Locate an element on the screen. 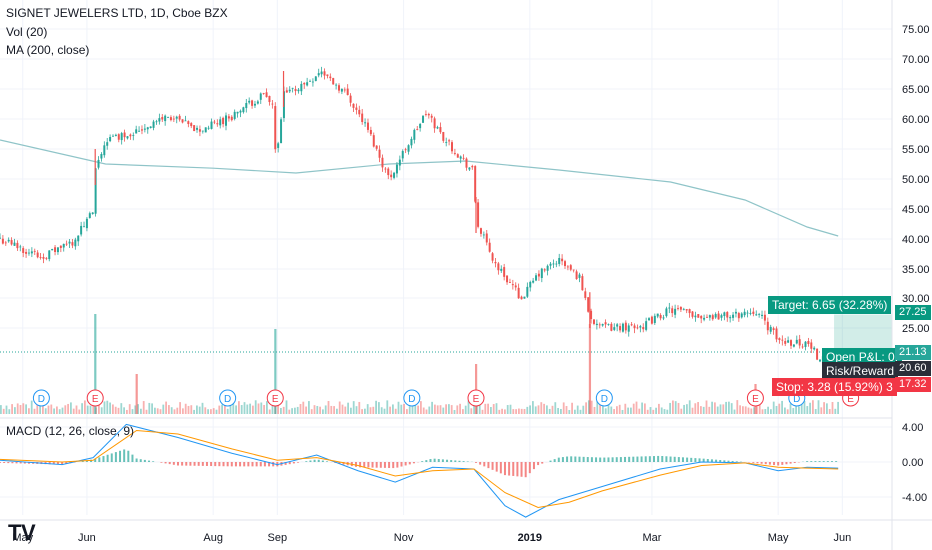  price-tick-label: 75.00 is located at coordinates (916, 30).